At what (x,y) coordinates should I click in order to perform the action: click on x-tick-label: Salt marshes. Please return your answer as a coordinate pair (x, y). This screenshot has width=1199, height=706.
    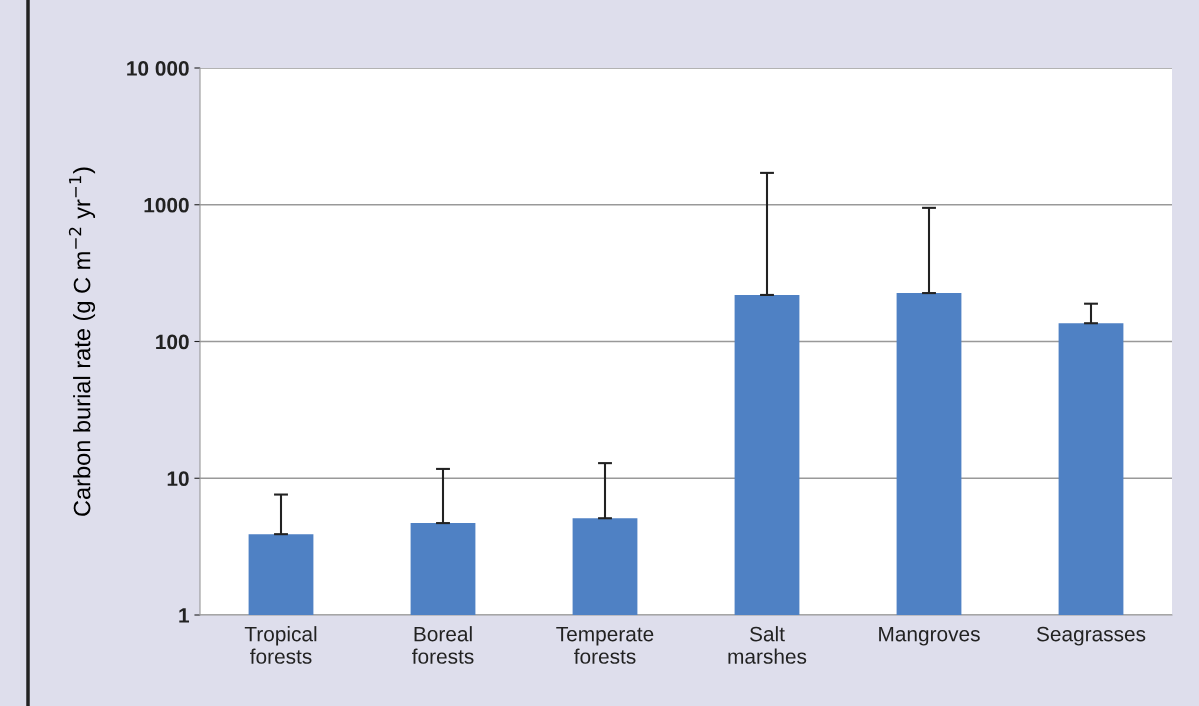
    Looking at the image, I should click on (767, 645).